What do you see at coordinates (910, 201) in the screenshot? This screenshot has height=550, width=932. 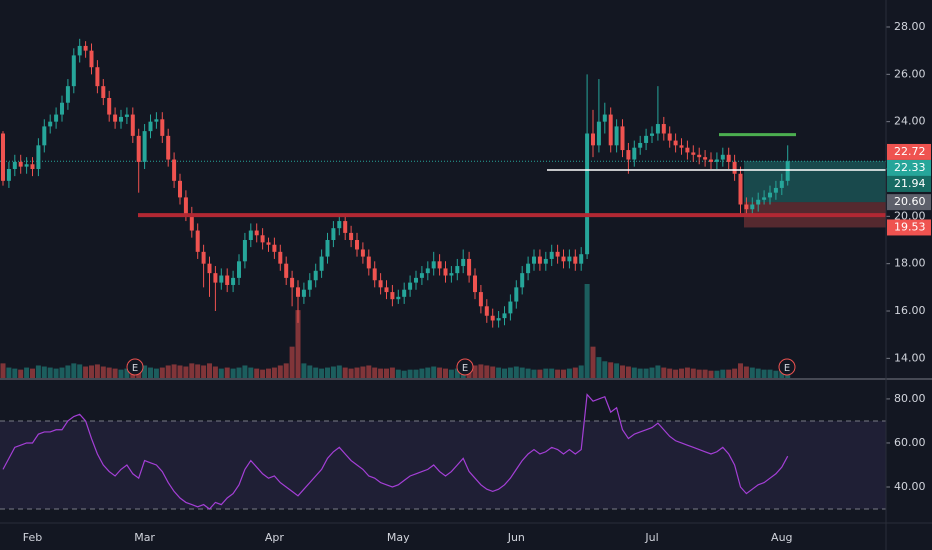 I see `price-label: 20.60` at bounding box center [910, 201].